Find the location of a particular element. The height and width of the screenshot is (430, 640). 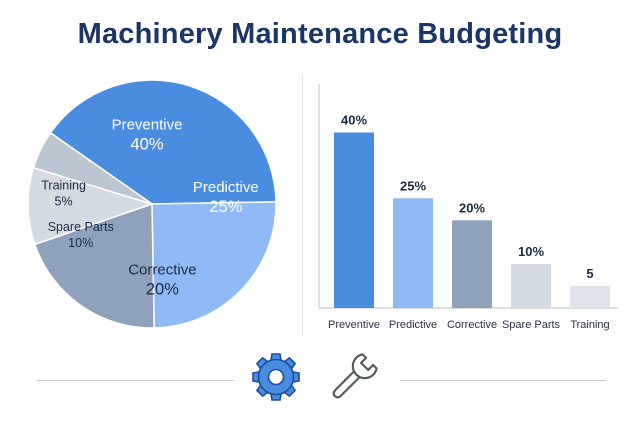

pie-value-spare-parts: 10% is located at coordinates (80, 243).